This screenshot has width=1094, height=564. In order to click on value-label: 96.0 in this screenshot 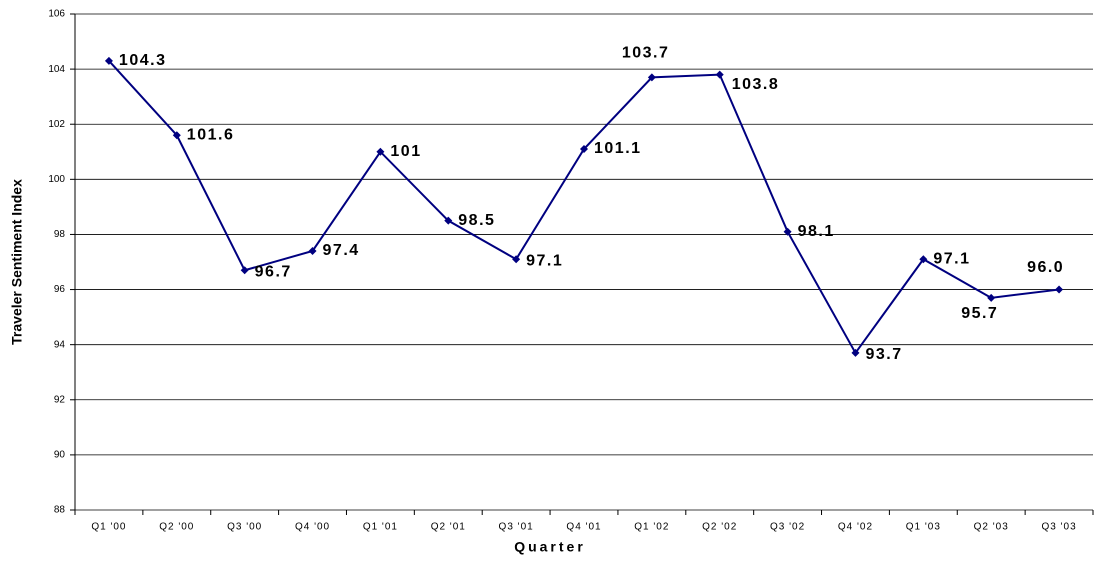, I will do `click(1045, 267)`.